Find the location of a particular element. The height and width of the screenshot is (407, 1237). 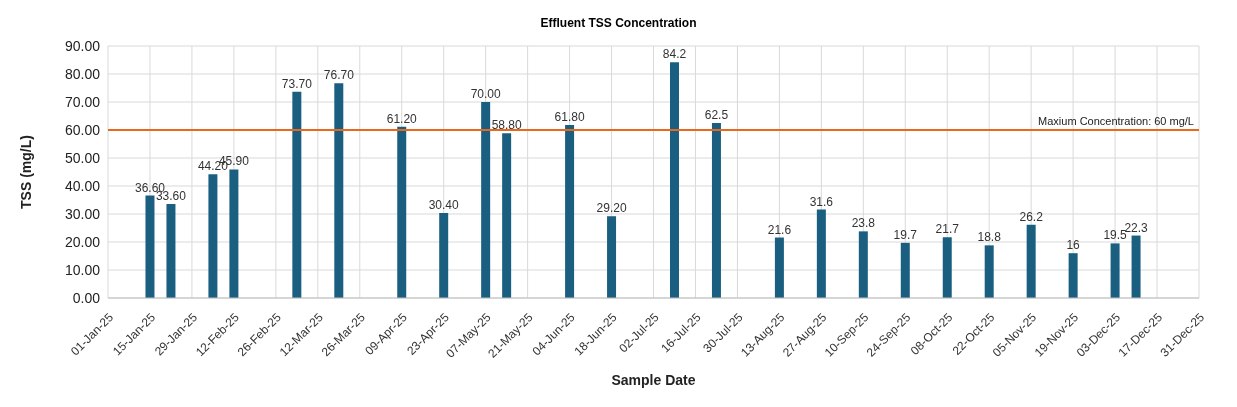

data-label: 18.8 is located at coordinates (989, 237).